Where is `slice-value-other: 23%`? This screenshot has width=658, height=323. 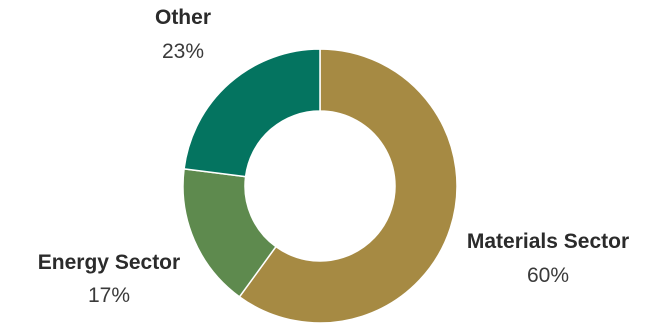 slice-value-other: 23% is located at coordinates (183, 51).